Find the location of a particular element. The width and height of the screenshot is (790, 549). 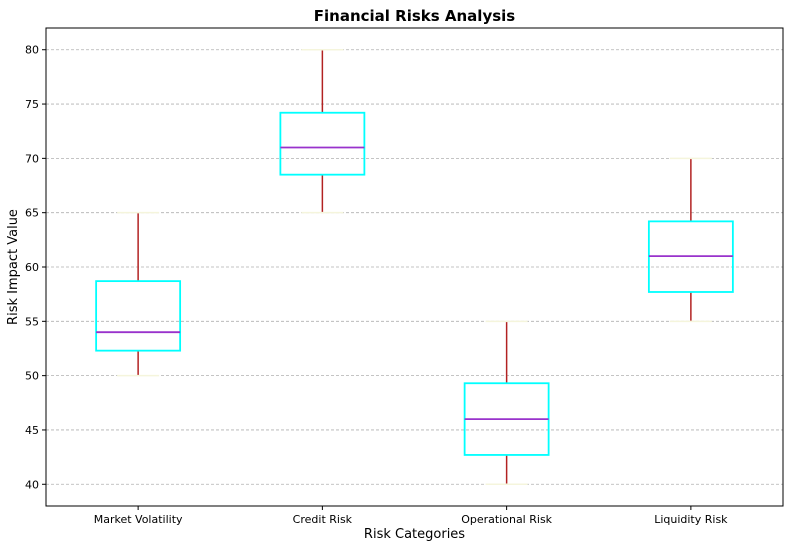

y-tick-label-40: 40 is located at coordinates (32, 484).